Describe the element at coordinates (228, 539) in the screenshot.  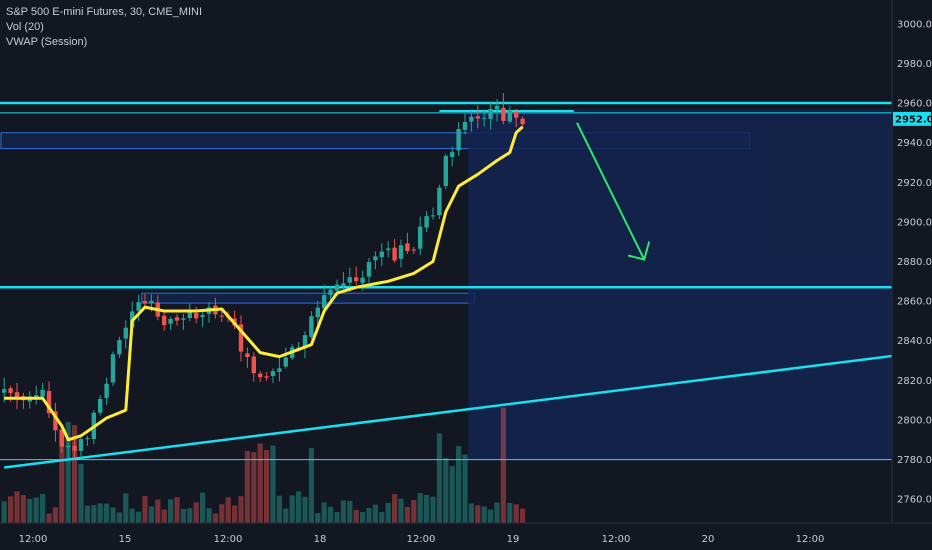
I see `time-tick-label: 12:00` at that location.